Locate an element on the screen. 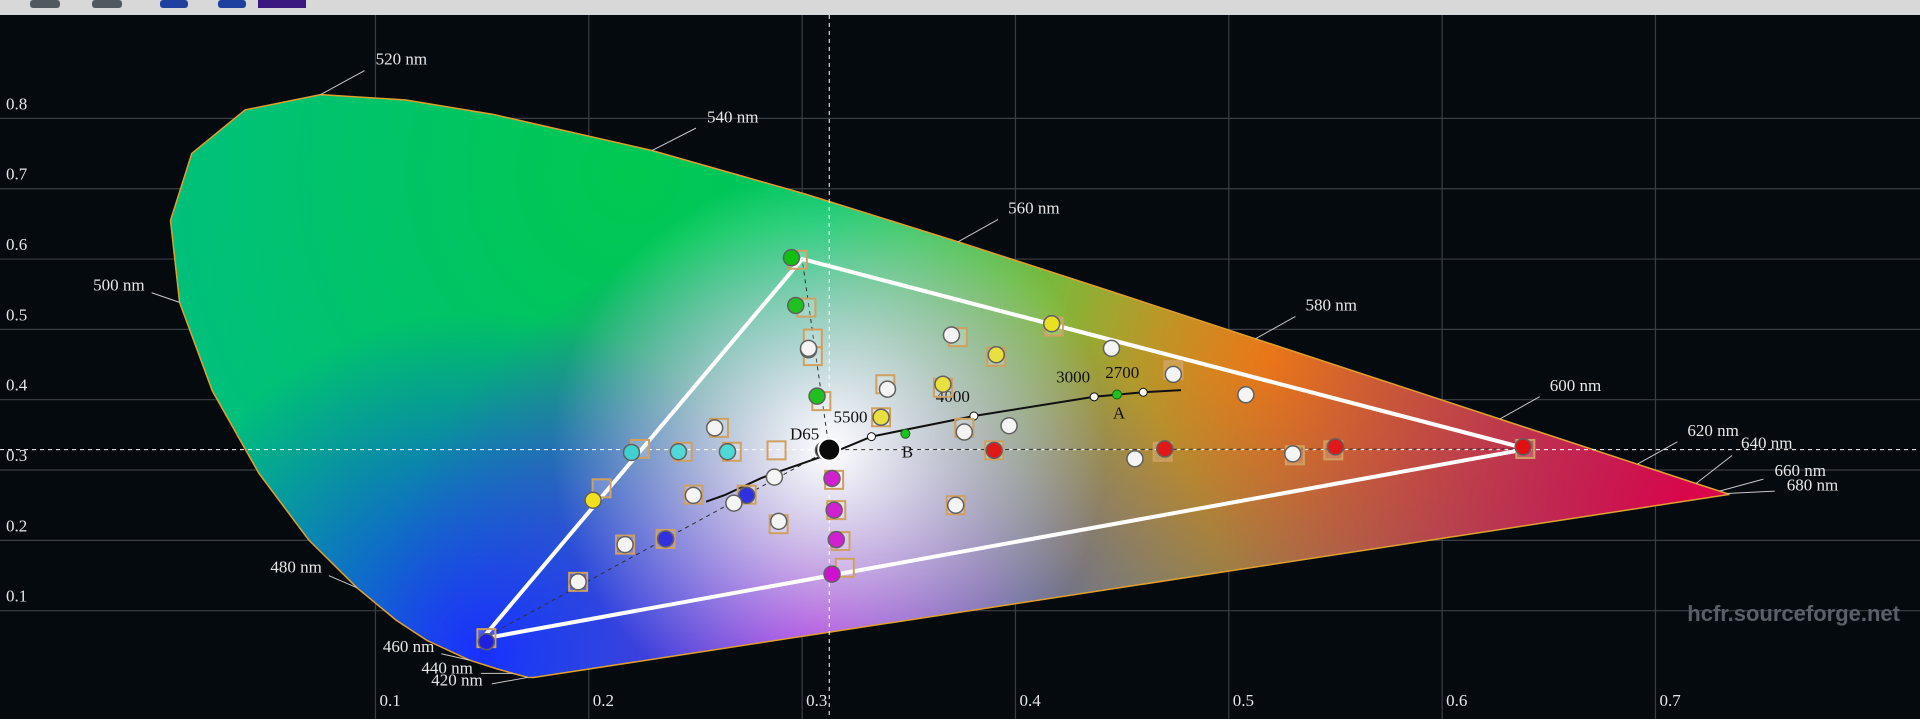 The image size is (1920, 719). y-tick-label: 0.4 is located at coordinates (17, 385).